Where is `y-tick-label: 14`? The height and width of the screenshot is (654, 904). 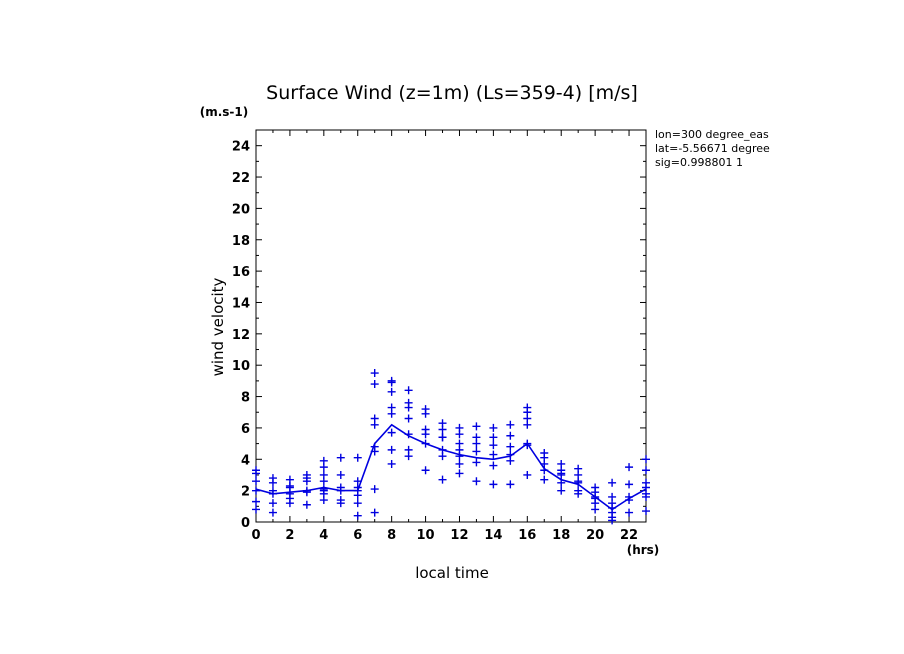 y-tick-label: 14 is located at coordinates (241, 303).